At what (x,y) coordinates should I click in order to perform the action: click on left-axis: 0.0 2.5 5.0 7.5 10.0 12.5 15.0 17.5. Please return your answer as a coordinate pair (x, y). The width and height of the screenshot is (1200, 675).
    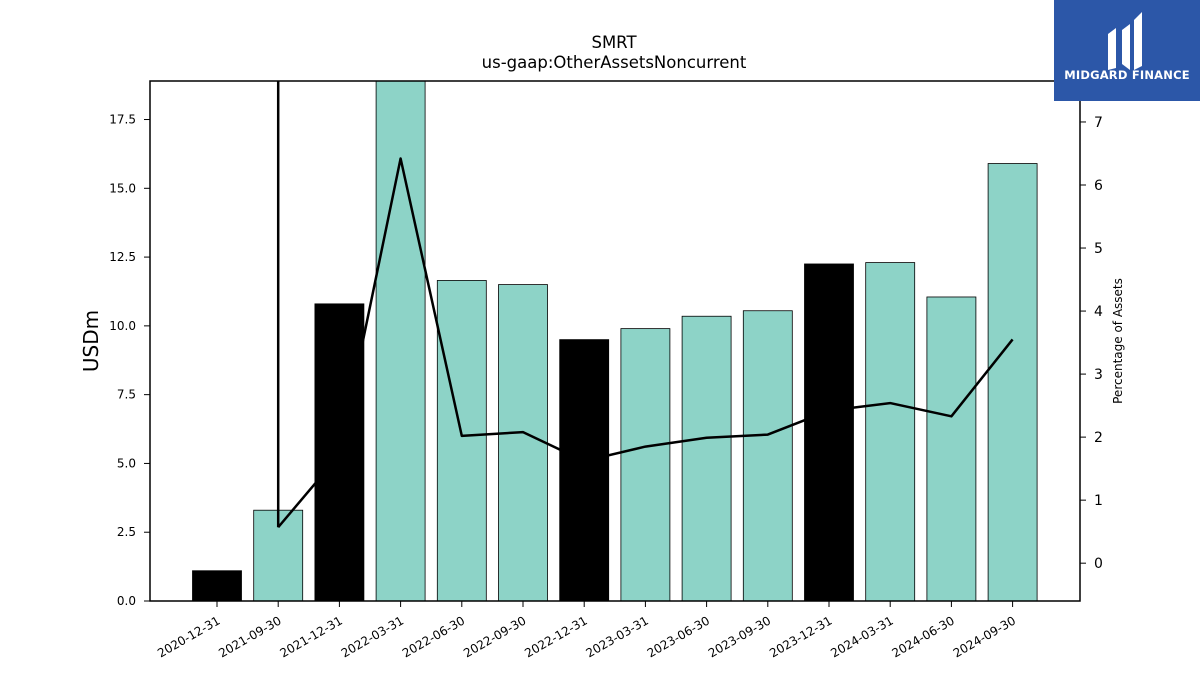
    Looking at the image, I should click on (129, 360).